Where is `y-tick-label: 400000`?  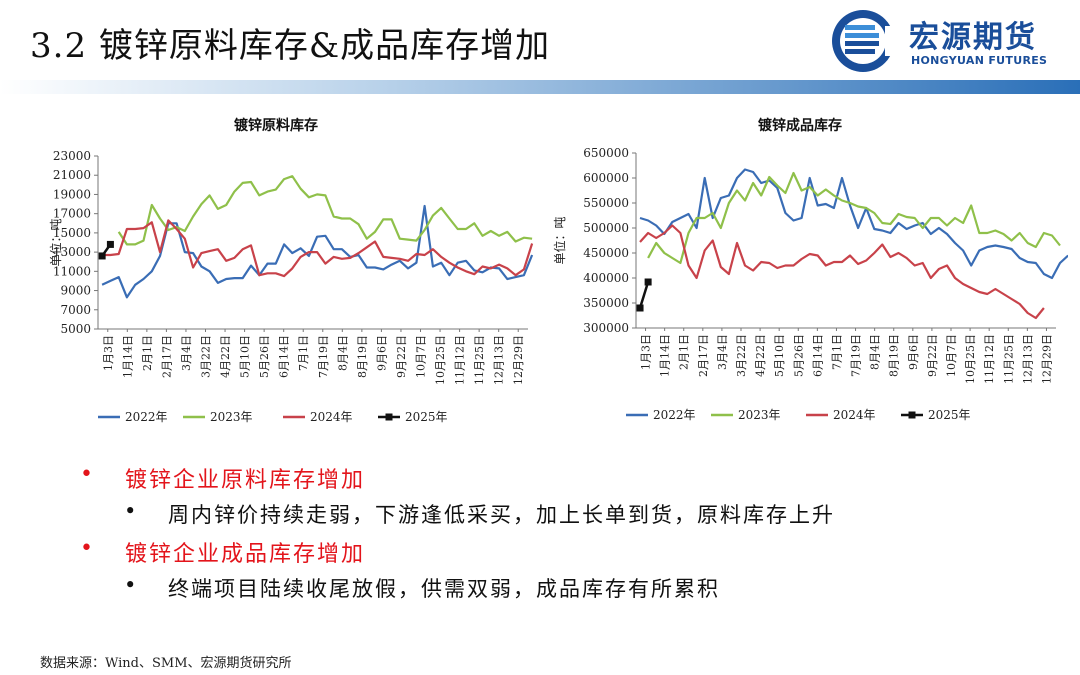
y-tick-label: 400000 is located at coordinates (606, 278).